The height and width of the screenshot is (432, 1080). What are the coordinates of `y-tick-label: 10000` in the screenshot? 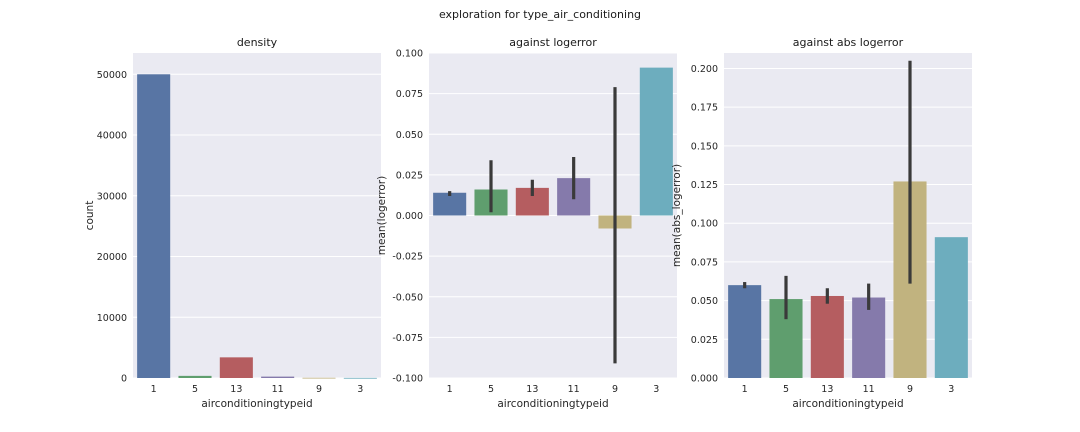 It's located at (112, 318).